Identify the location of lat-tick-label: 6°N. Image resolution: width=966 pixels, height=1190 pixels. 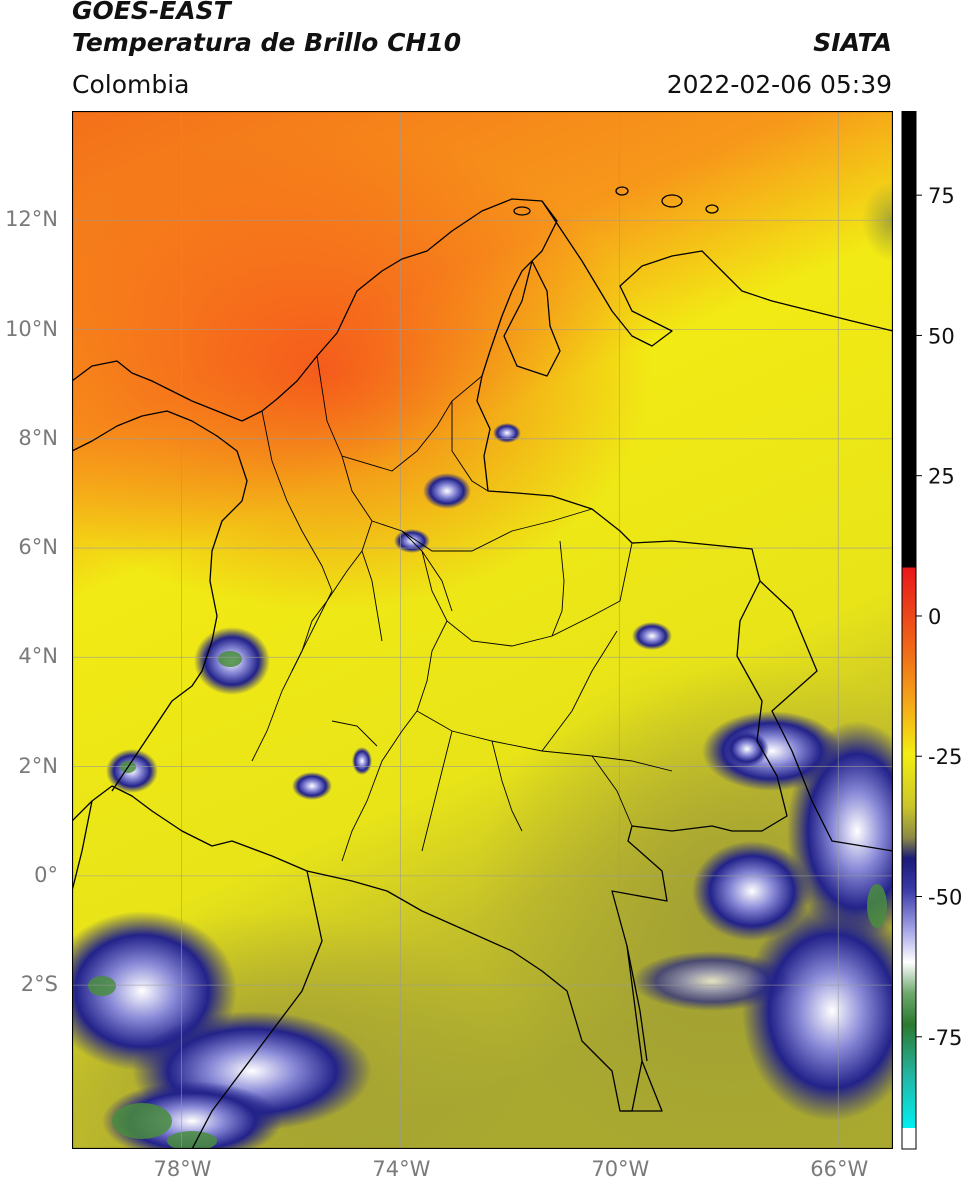
(38, 547).